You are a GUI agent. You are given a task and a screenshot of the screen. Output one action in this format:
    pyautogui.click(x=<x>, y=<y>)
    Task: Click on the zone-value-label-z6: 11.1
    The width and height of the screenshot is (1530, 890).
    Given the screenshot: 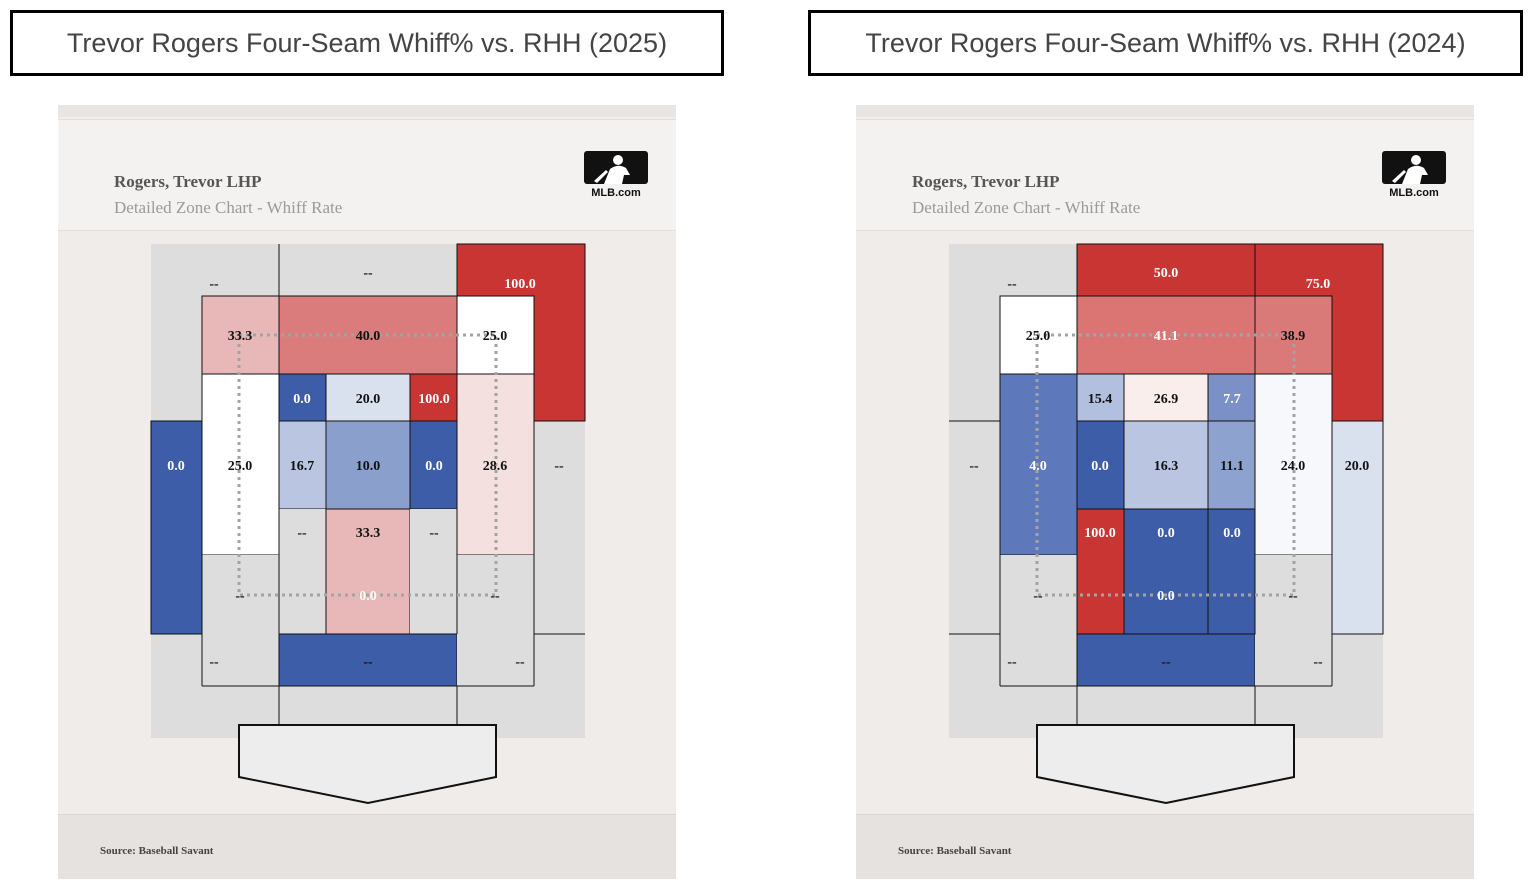 What is the action you would take?
    pyautogui.click(x=1232, y=466)
    